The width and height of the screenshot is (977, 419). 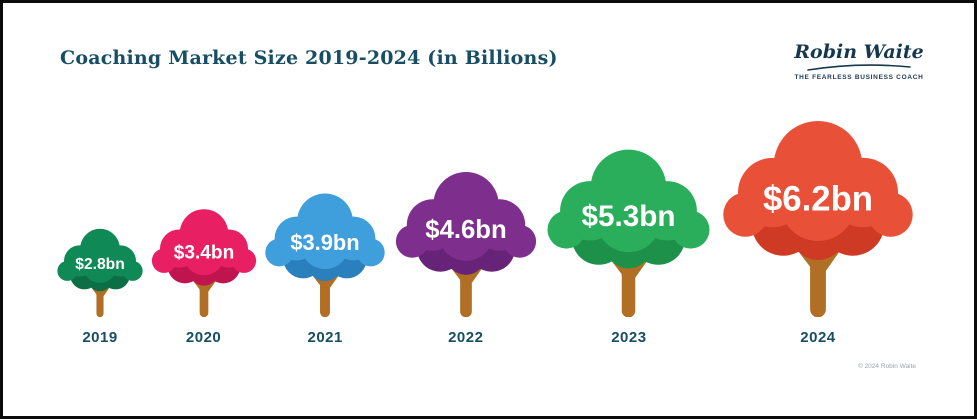 I want to click on tree-icon: $3.9bn, so click(x=325, y=255).